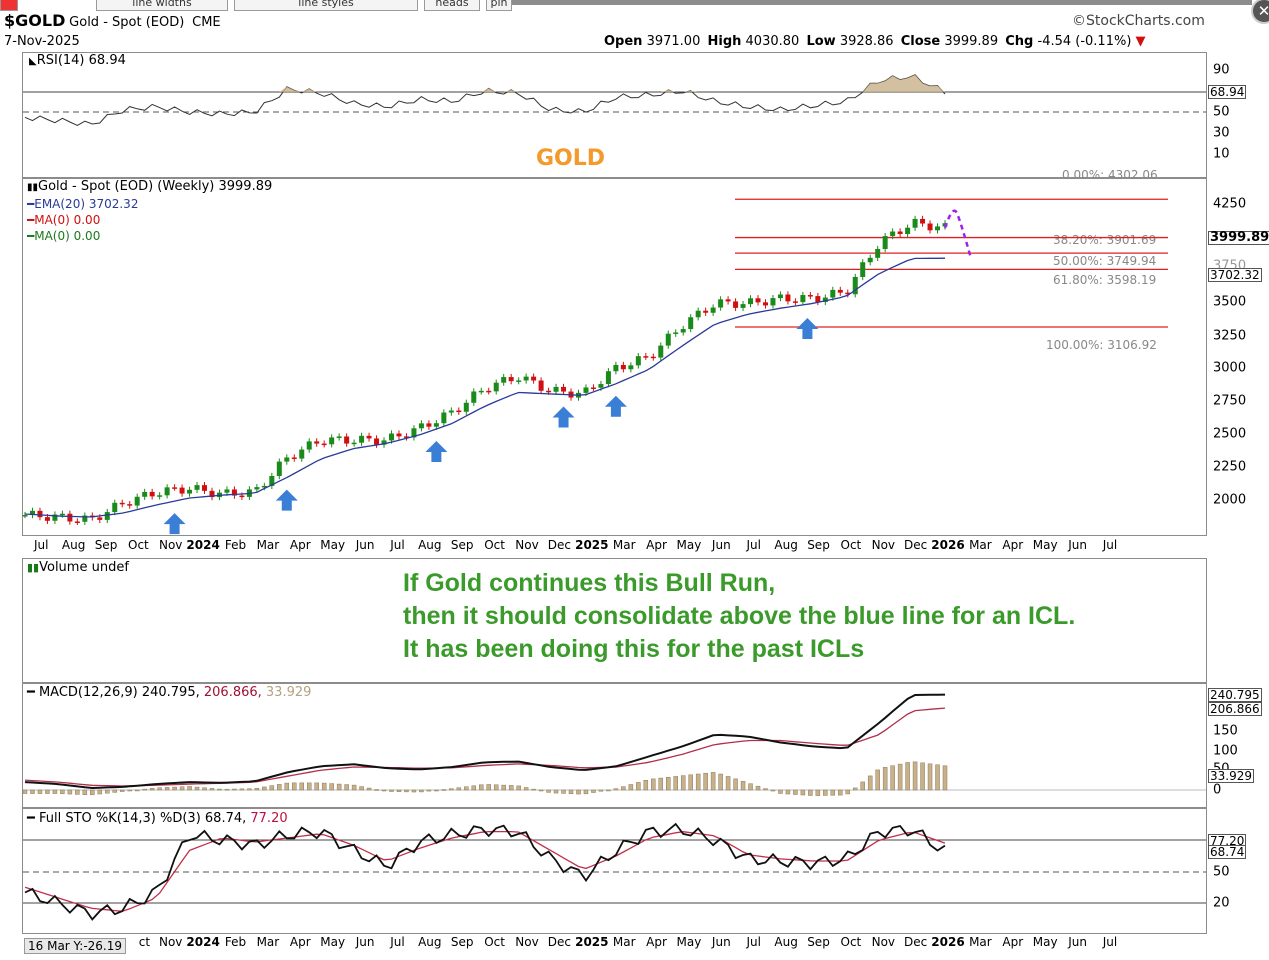 The image size is (1269, 960). What do you see at coordinates (772, 41) in the screenshot?
I see `high-value: 4030.80` at bounding box center [772, 41].